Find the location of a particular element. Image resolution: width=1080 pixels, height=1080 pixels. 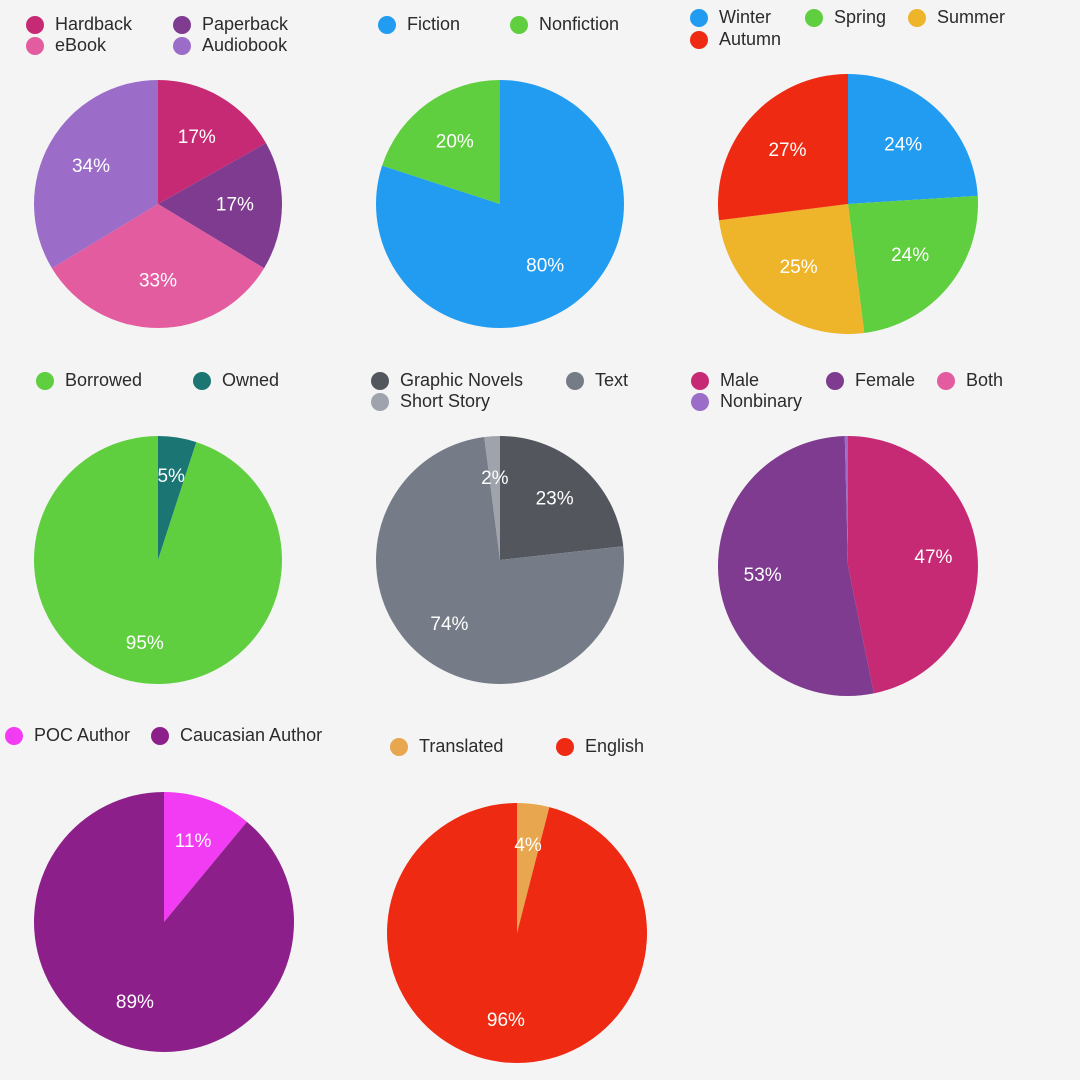

pie-slice-summer is located at coordinates (792, 269).